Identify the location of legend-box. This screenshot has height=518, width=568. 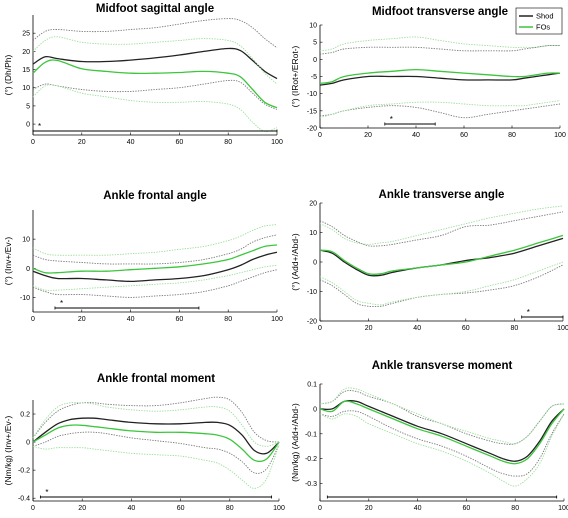
(539, 21).